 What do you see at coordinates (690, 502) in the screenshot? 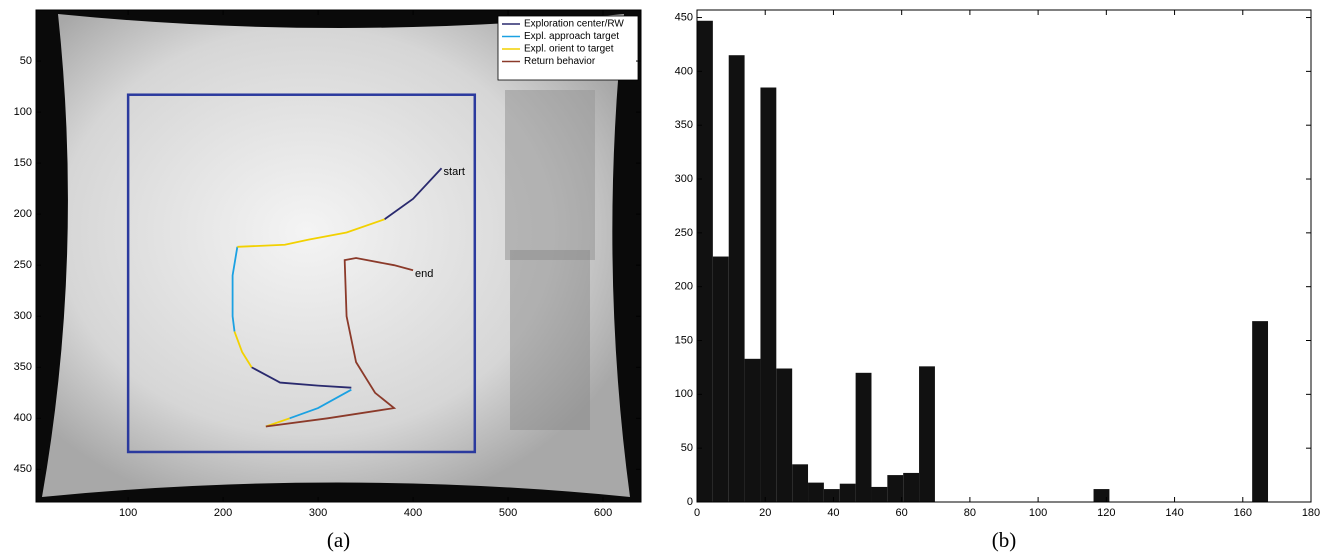
I see `y-tick-label: 0` at bounding box center [690, 502].